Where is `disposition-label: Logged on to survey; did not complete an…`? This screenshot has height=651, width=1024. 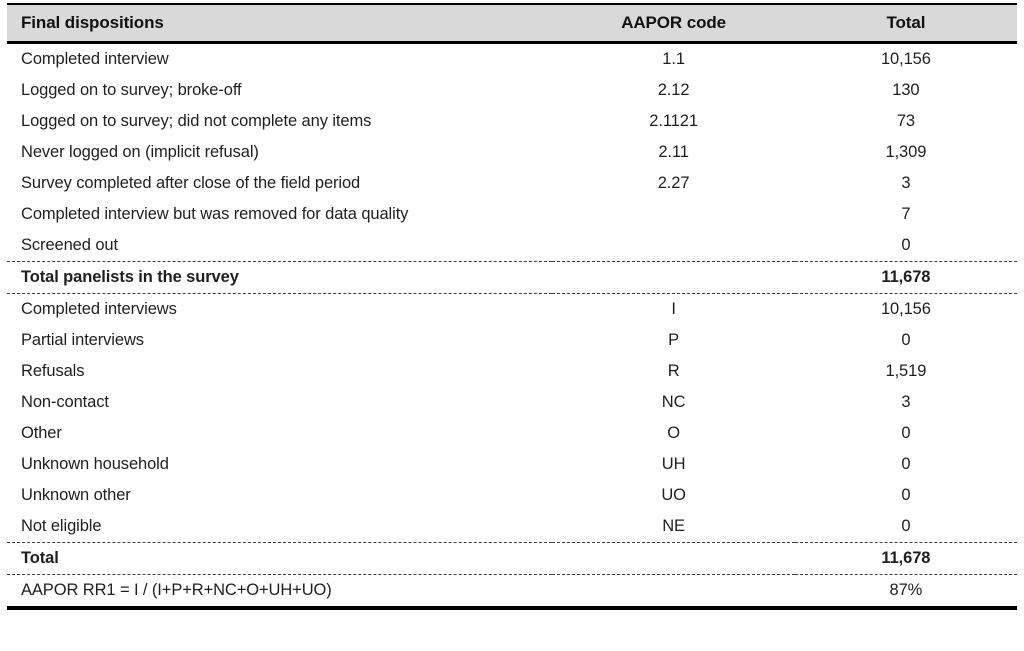
disposition-label: Logged on to survey; did not complete an… is located at coordinates (196, 121).